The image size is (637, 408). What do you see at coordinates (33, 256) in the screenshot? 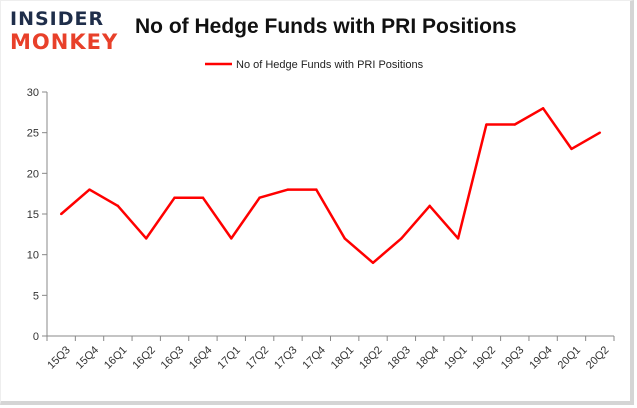
I see `y-tick-label: 10` at bounding box center [33, 256].